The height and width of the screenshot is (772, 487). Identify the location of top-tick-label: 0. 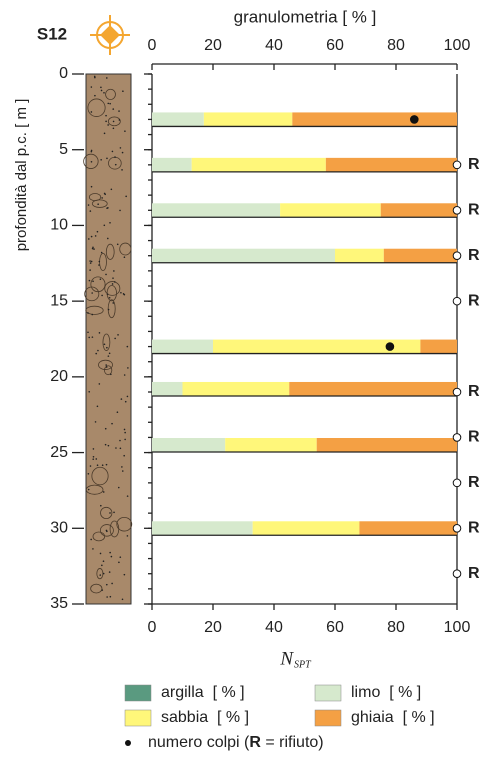
(152, 45).